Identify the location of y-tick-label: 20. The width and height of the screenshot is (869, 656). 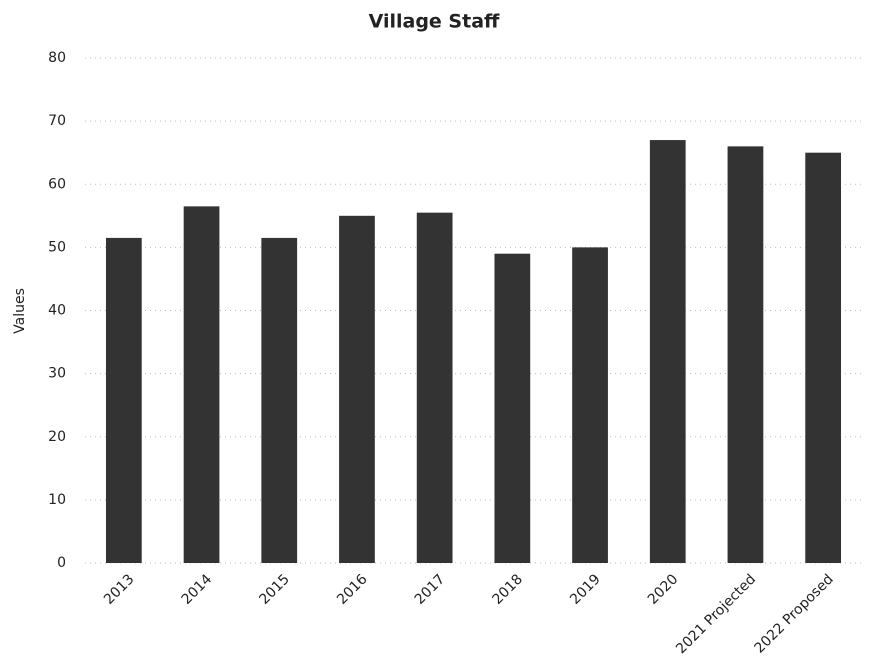
(57, 437).